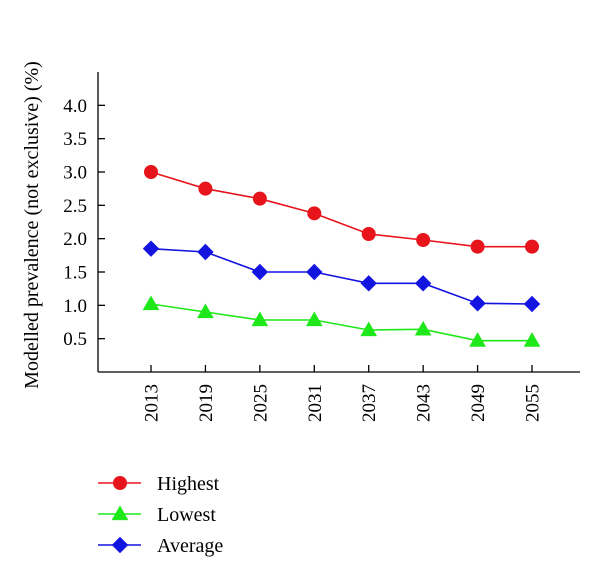  Describe the element at coordinates (120, 483) in the screenshot. I see `legend-marker-highest` at that location.